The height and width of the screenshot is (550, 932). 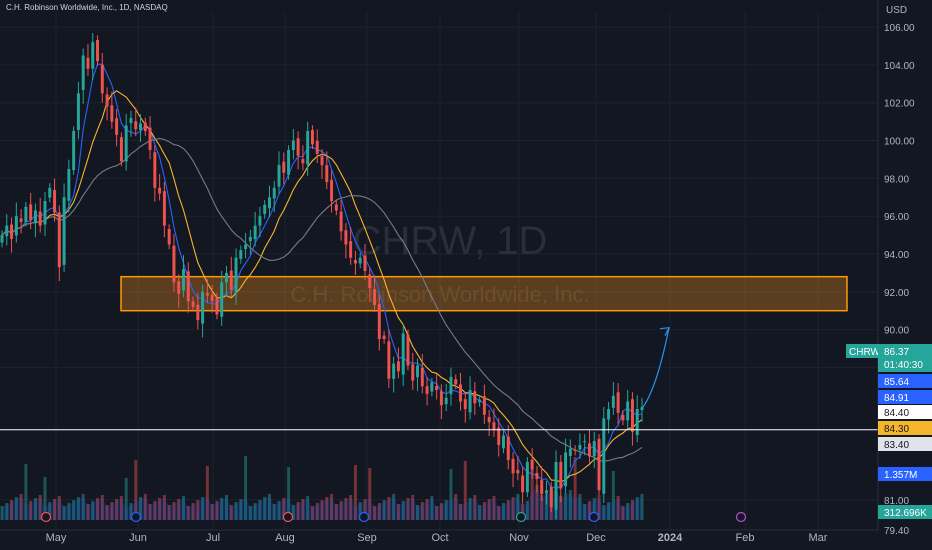 I want to click on watermark-symbol: CHRW, 1D, so click(x=450, y=241).